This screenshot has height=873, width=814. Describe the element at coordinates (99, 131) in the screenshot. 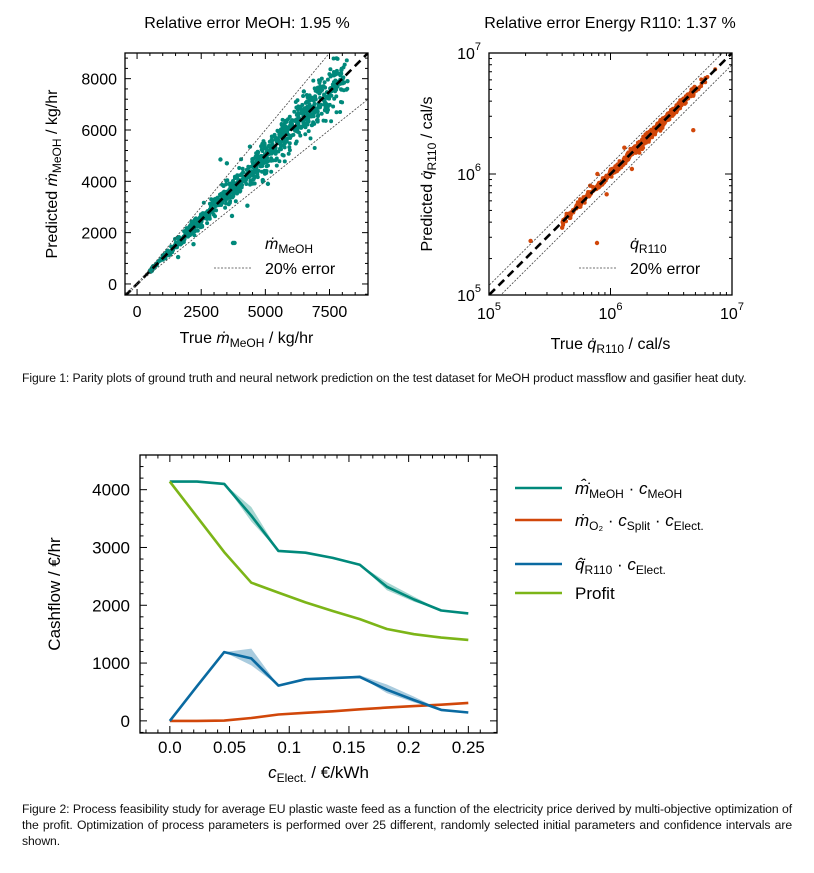

I see `y-tick-label: 6000` at that location.